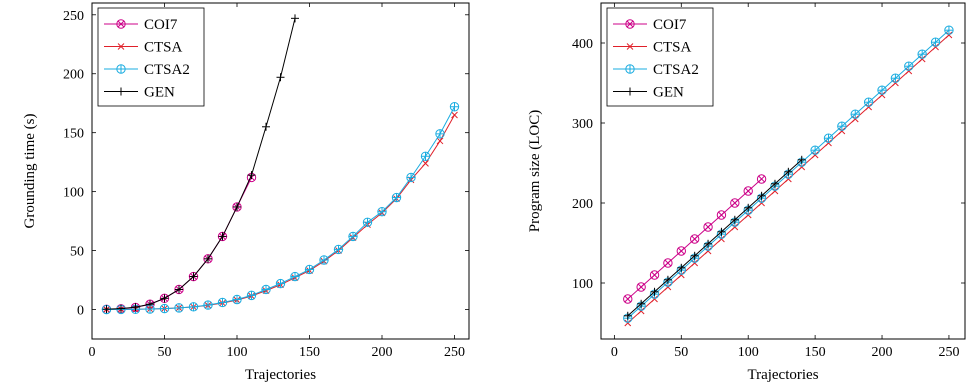 The image size is (979, 385). I want to click on y-tick-label: 150, so click(73, 134).